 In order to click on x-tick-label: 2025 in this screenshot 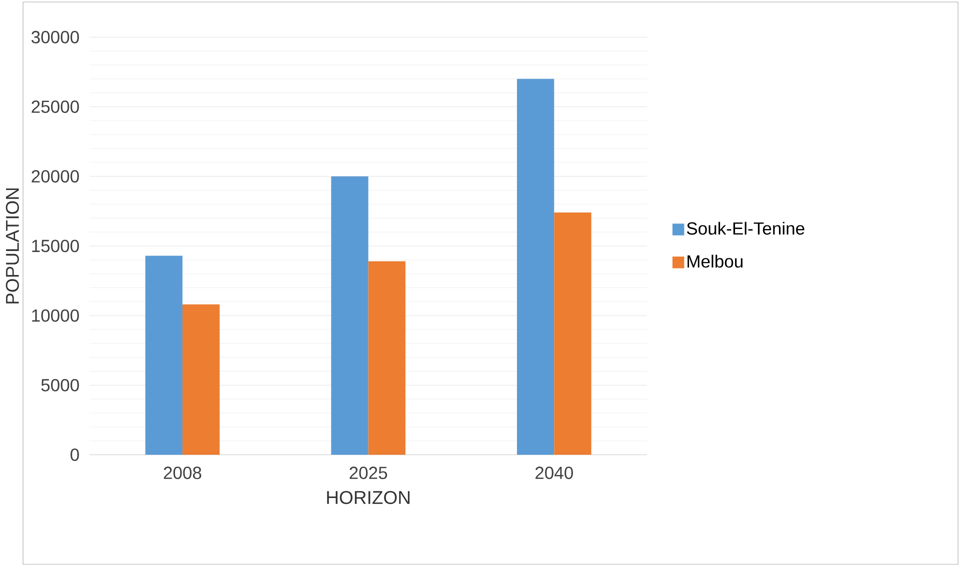, I will do `click(369, 472)`.